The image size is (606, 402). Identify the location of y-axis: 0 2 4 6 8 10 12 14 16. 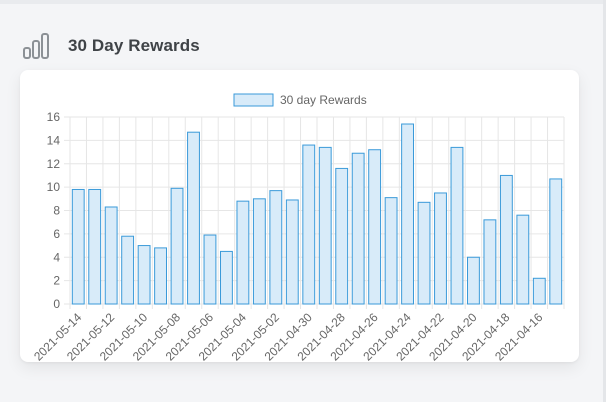
(54, 210).